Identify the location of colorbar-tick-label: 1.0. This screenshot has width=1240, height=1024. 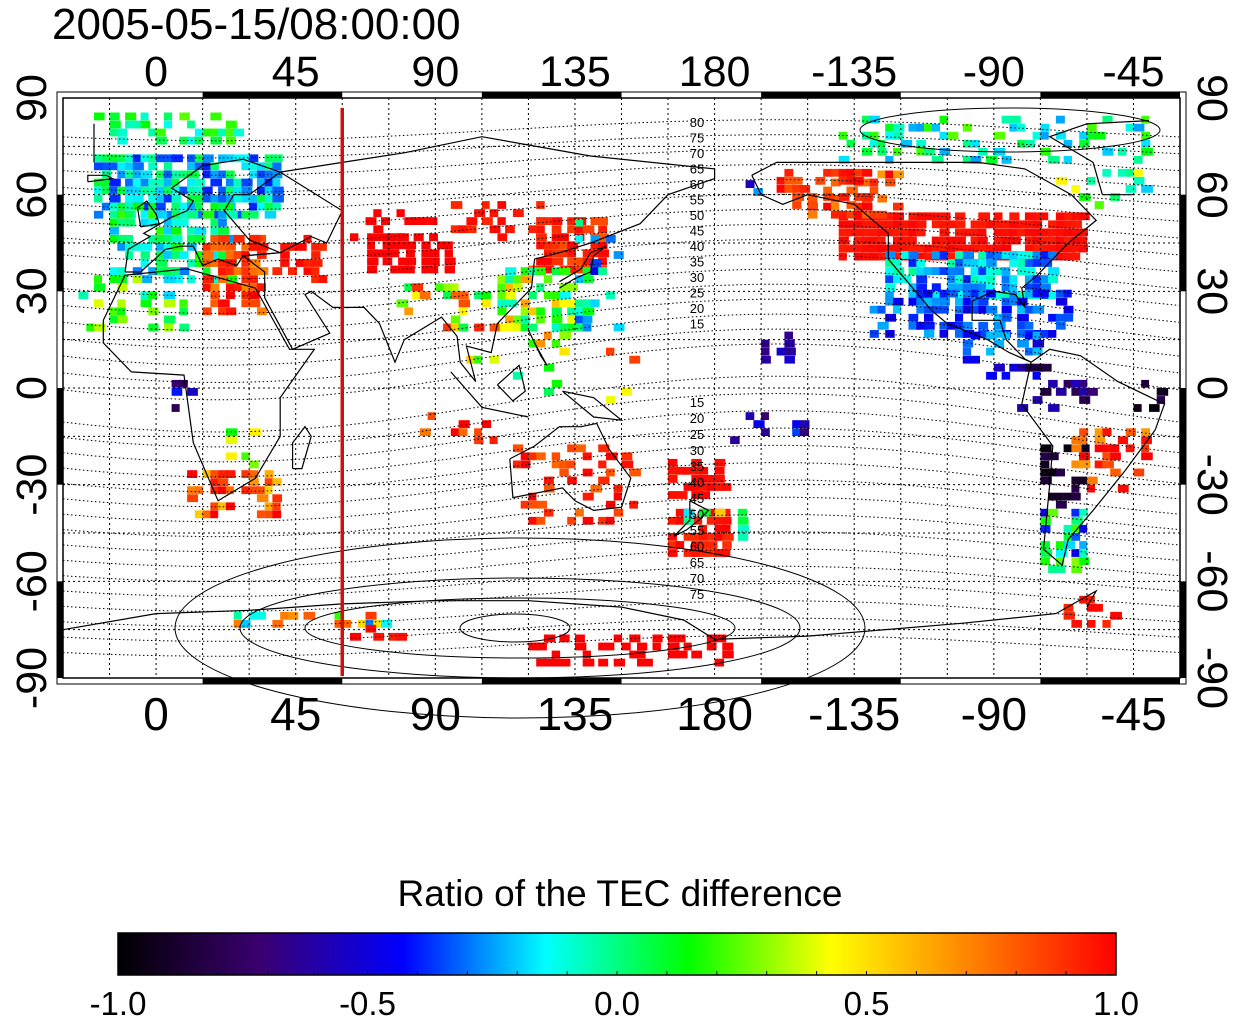
(1116, 1003).